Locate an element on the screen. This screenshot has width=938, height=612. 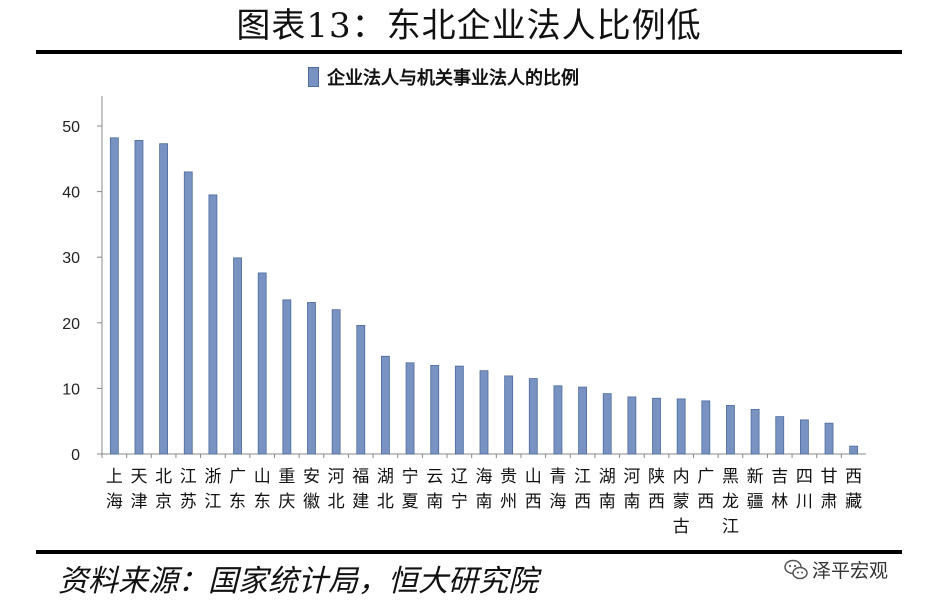
x-tick-label: 湖南 is located at coordinates (607, 489).